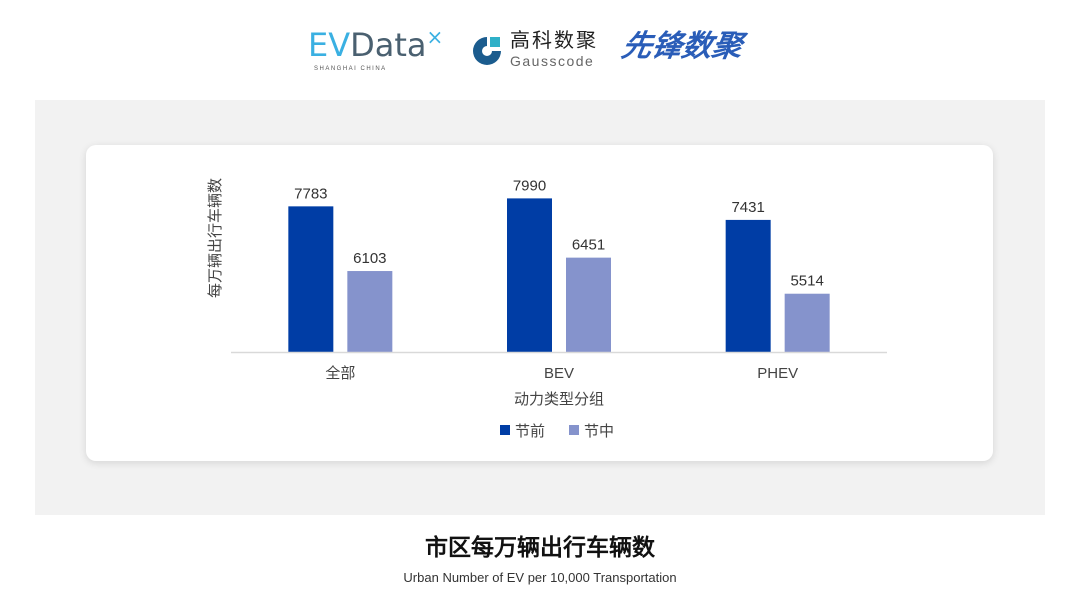 The image size is (1080, 608). I want to click on legend-label: 节中, so click(599, 431).